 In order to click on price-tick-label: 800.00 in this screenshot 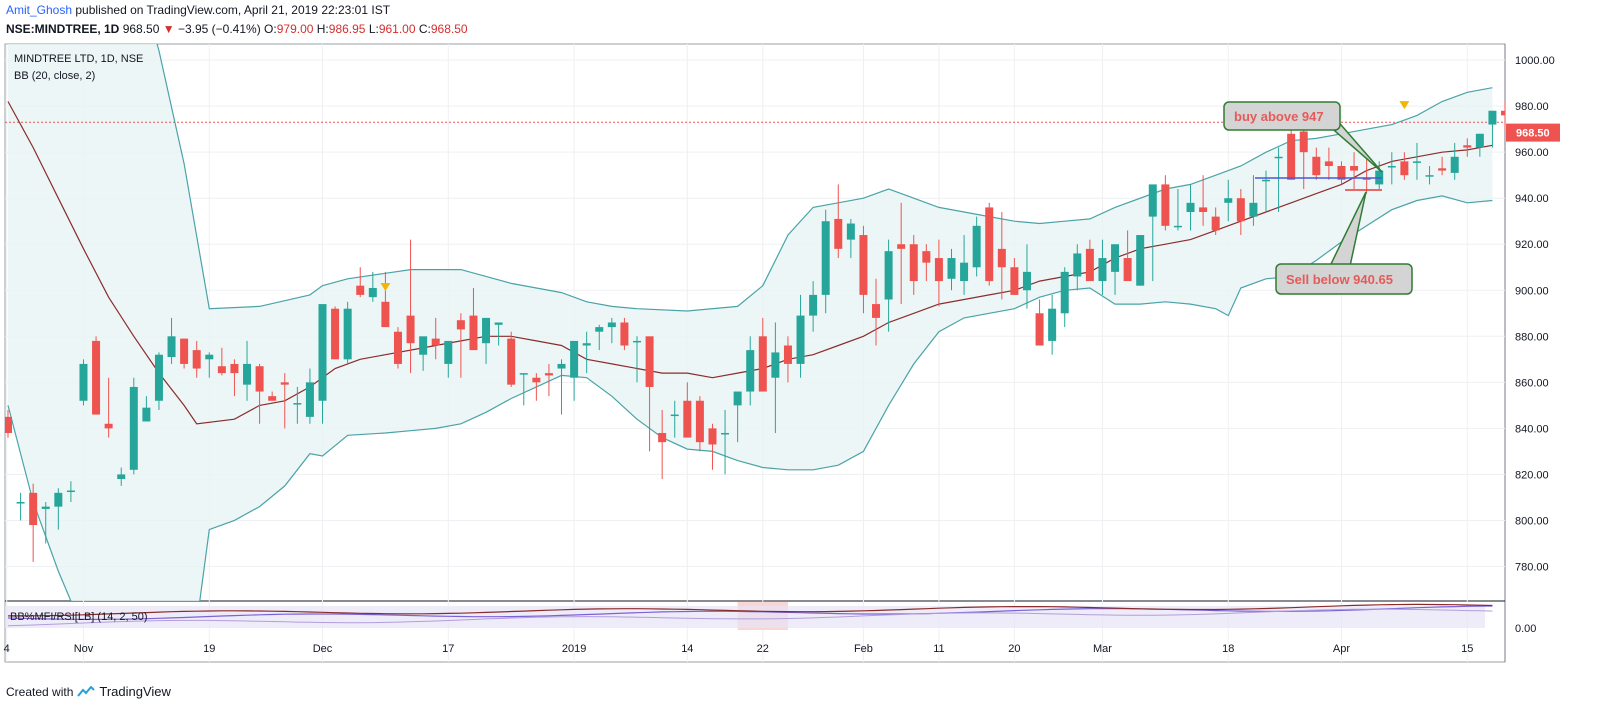, I will do `click(1532, 521)`.